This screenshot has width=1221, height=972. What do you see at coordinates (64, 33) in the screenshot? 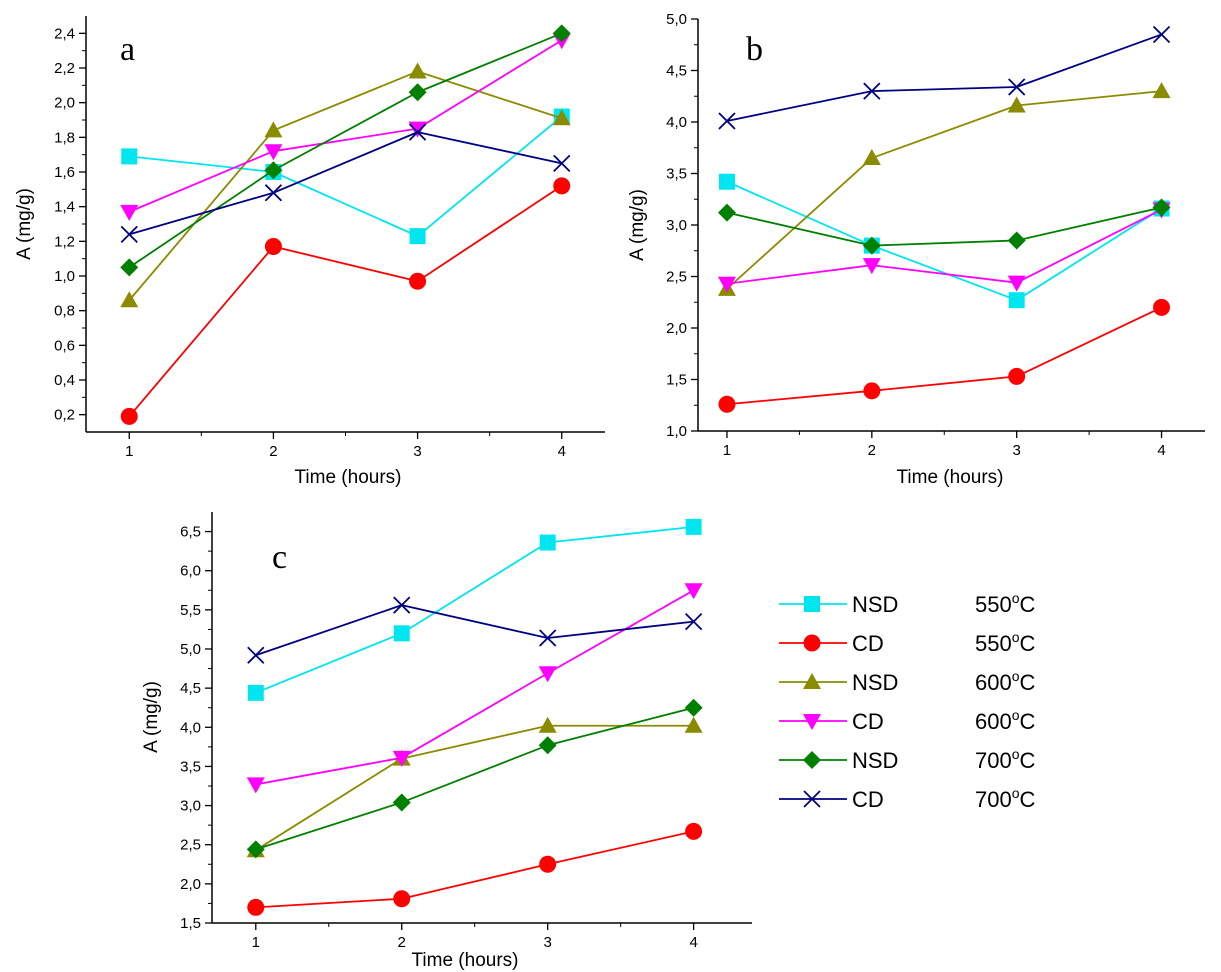
I see `y-tick-label: 2,4` at bounding box center [64, 33].